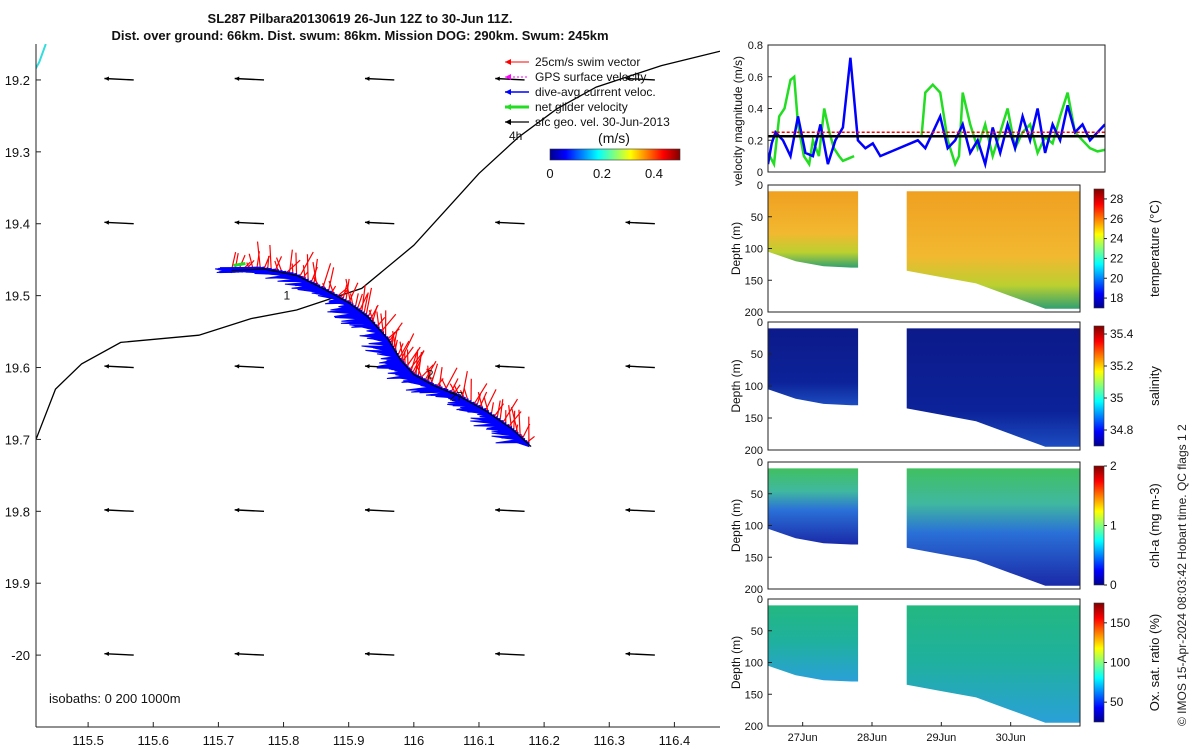  I want to click on velocity-plot-area, so click(936, 113).